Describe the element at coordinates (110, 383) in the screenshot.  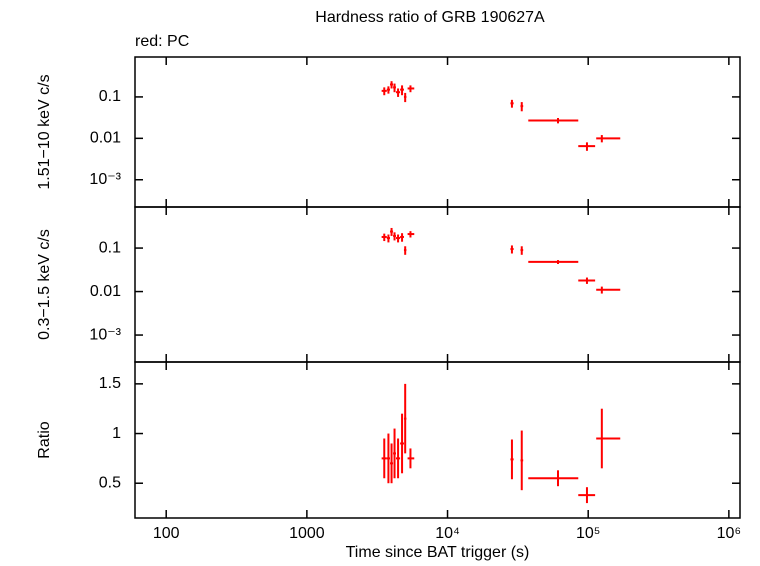
I see `y-tick-label: 1.5` at that location.